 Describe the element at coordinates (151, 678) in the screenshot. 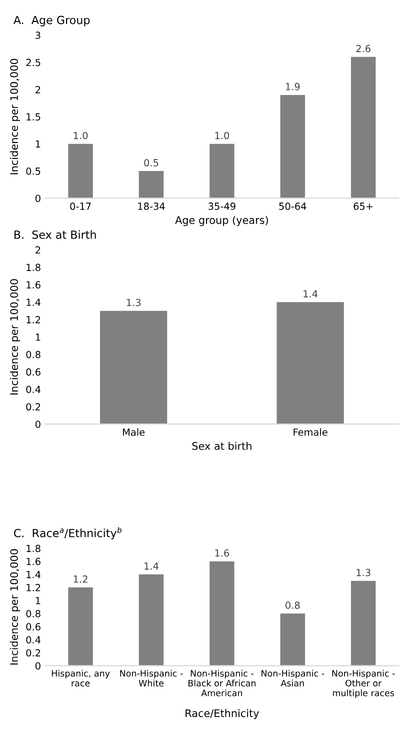

I see `x-tick-label: Non-Hispanic - White` at that location.